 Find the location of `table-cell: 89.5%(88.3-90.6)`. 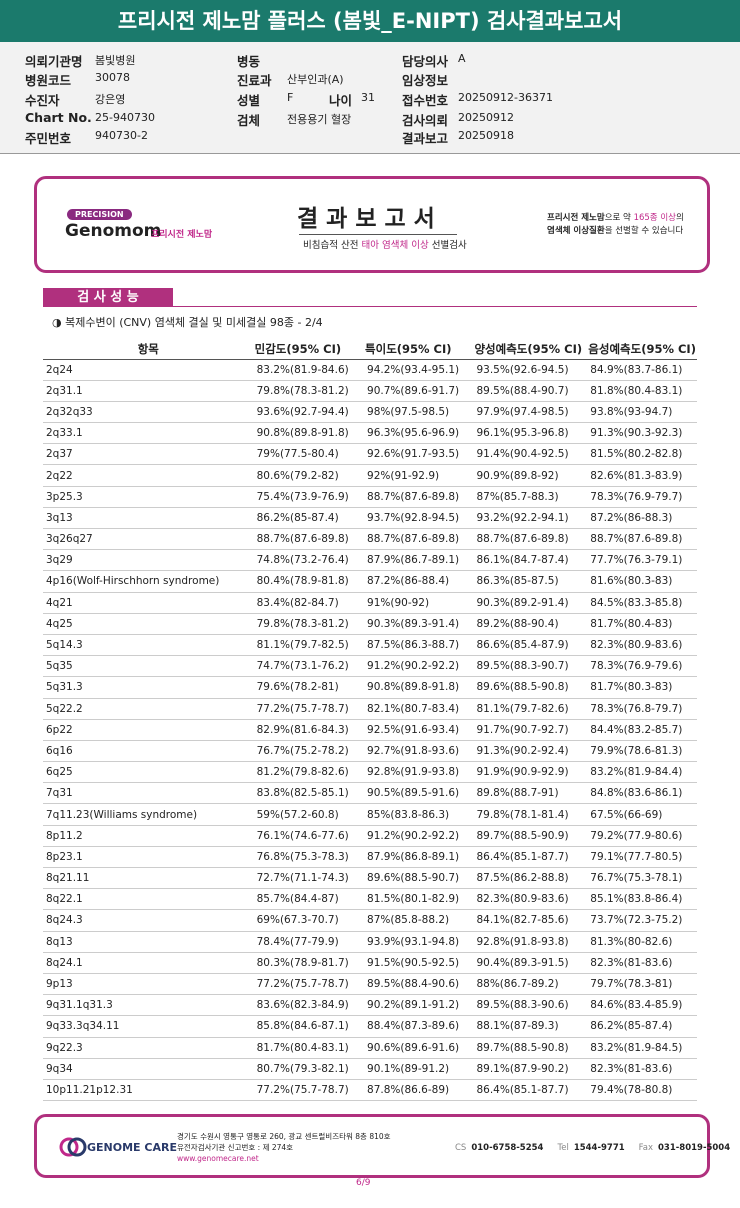

table-cell: 89.5%(88.3-90.6) is located at coordinates (530, 1005).